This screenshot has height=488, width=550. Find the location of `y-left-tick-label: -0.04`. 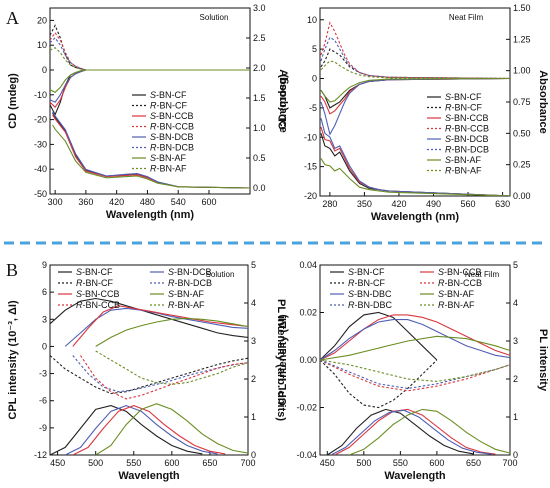

y-left-tick-label: -0.04 is located at coordinates (306, 455).